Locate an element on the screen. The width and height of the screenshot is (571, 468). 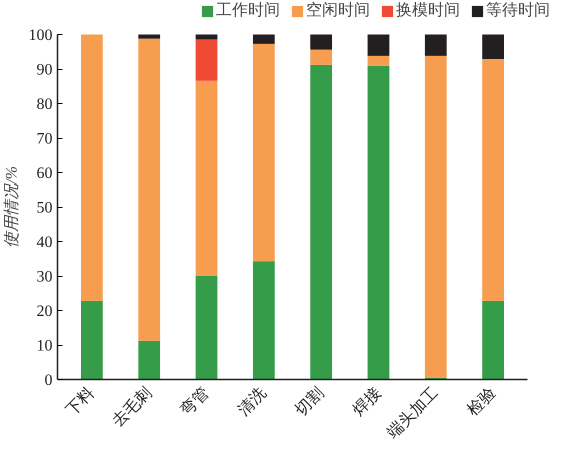
y-tick-label: 20 is located at coordinates (44, 311).